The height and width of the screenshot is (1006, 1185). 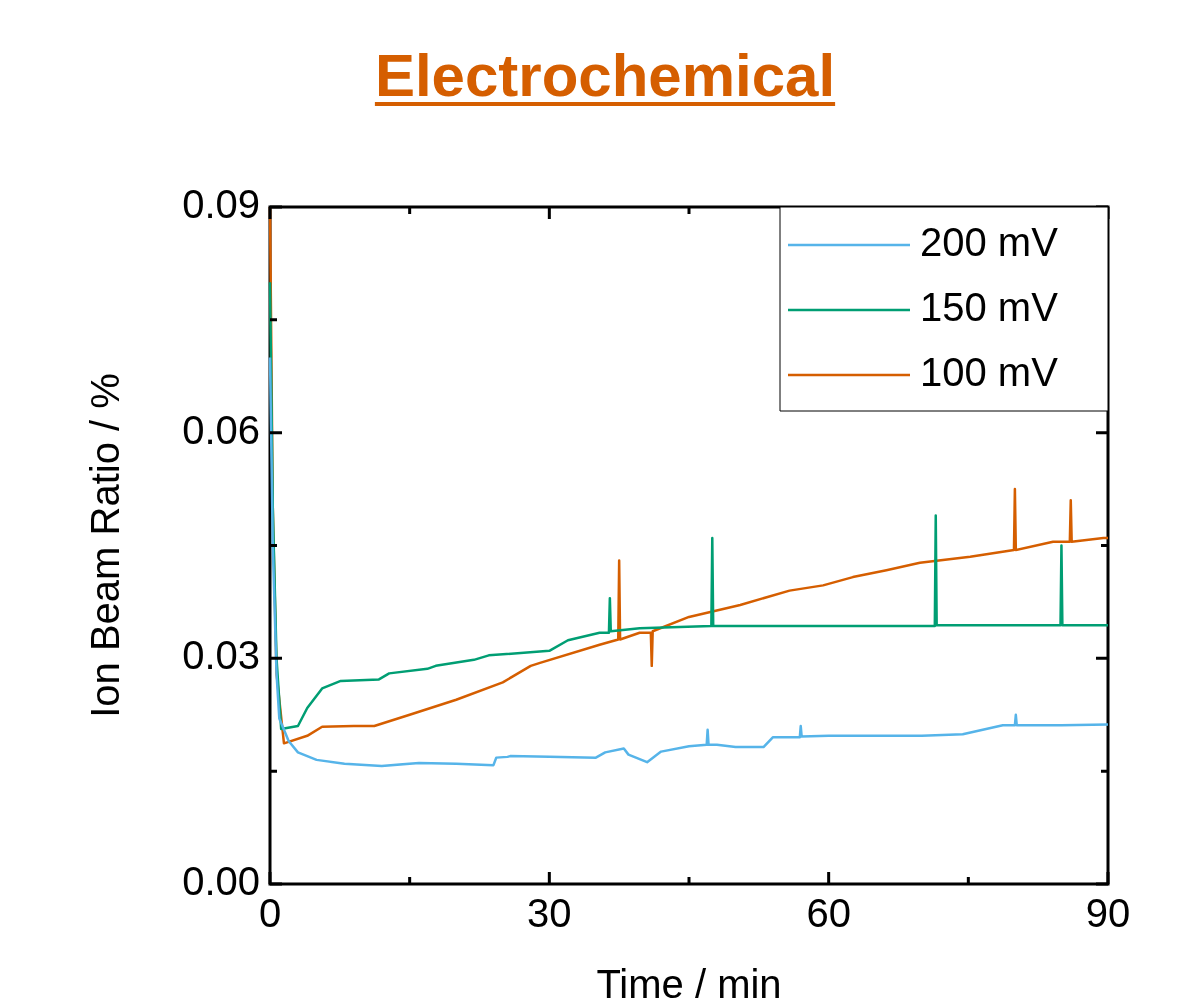 I want to click on y-tick-label: 0.00, so click(x=221, y=881).